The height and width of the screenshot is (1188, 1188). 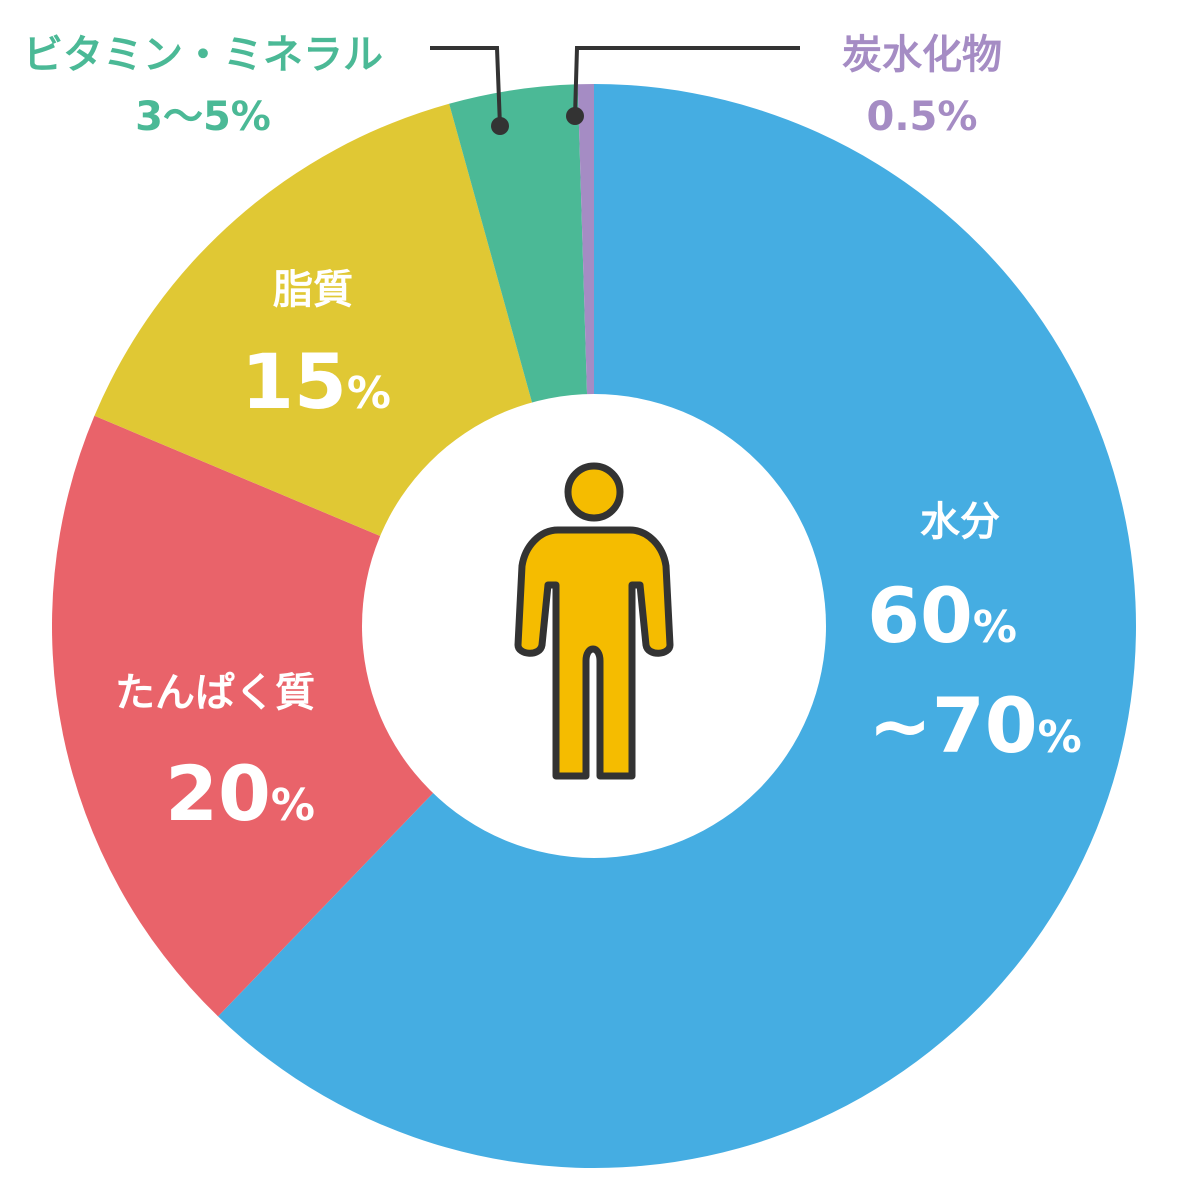 I want to click on carb-leader-line, so click(x=686, y=81).